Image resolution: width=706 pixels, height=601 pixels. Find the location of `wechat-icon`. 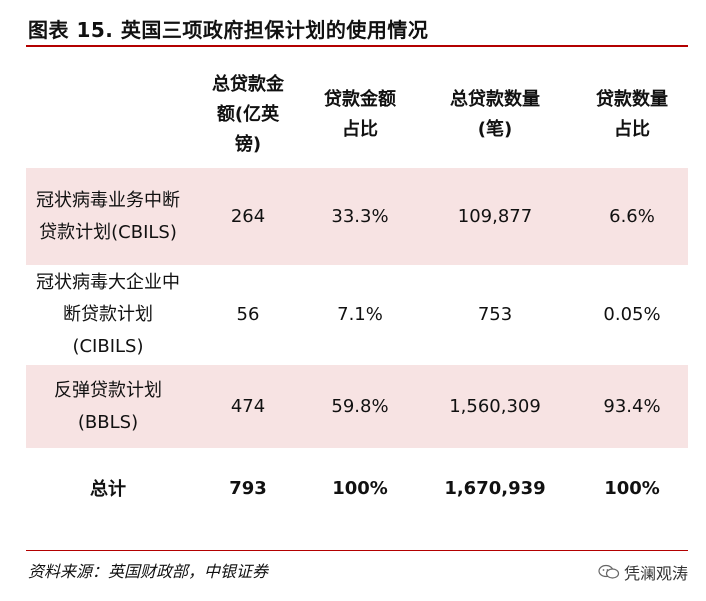

wechat-icon is located at coordinates (609, 572).